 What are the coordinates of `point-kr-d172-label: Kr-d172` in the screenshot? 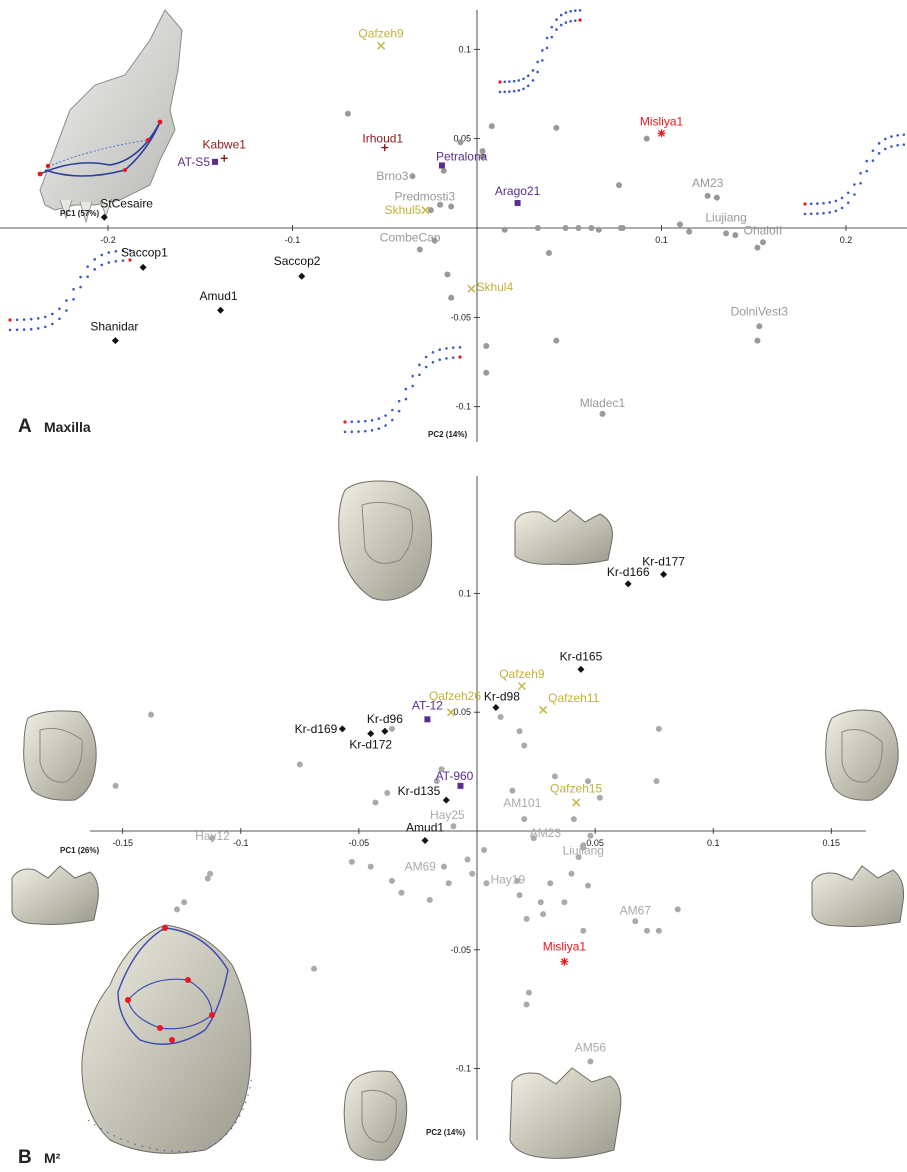 It's located at (370, 745).